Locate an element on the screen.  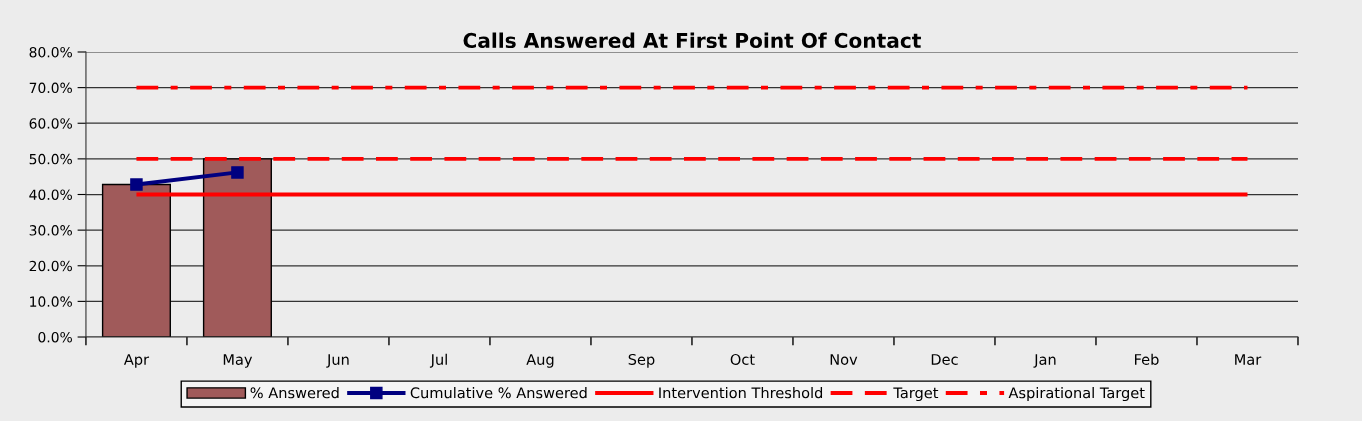
x-tick-label: Oct is located at coordinates (742, 359).